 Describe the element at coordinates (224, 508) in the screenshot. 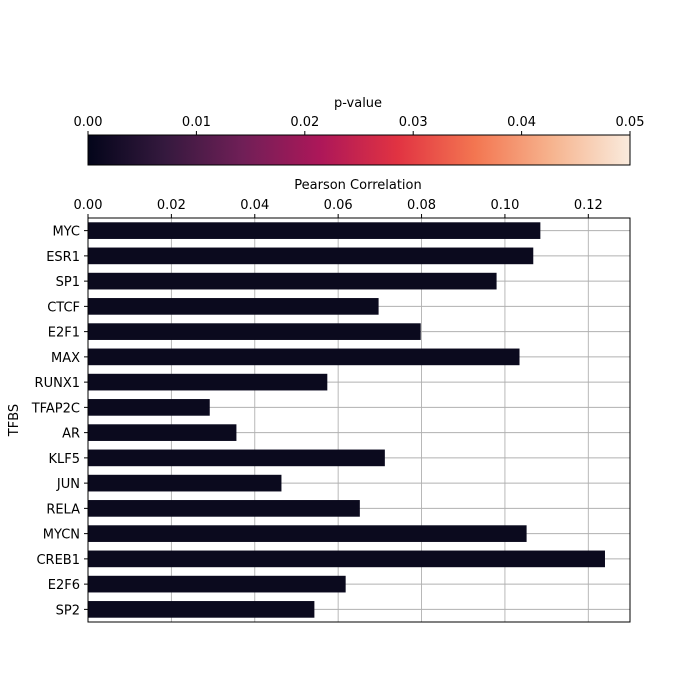

I see `bar-rela` at that location.